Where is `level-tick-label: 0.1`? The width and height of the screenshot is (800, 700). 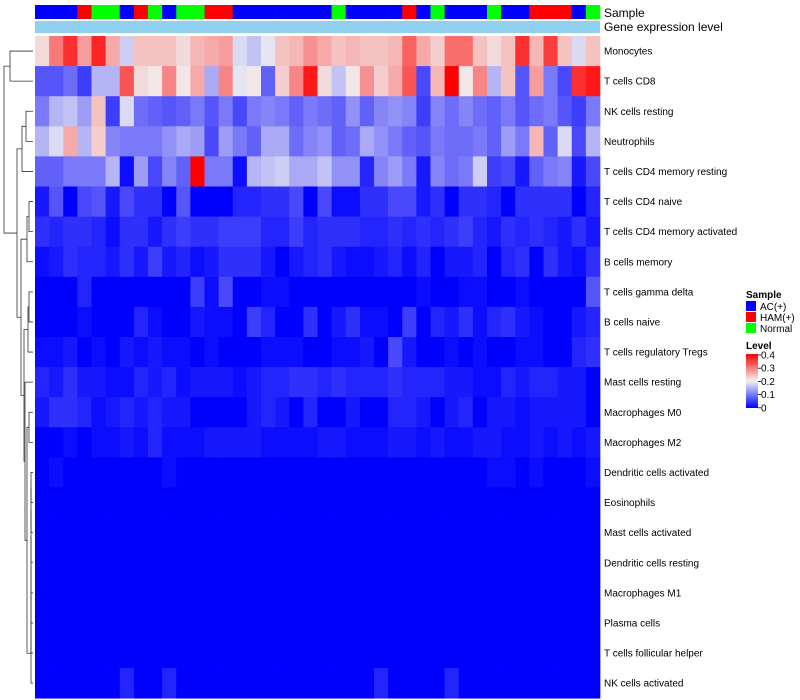
level-tick-label: 0.1 is located at coordinates (768, 395).